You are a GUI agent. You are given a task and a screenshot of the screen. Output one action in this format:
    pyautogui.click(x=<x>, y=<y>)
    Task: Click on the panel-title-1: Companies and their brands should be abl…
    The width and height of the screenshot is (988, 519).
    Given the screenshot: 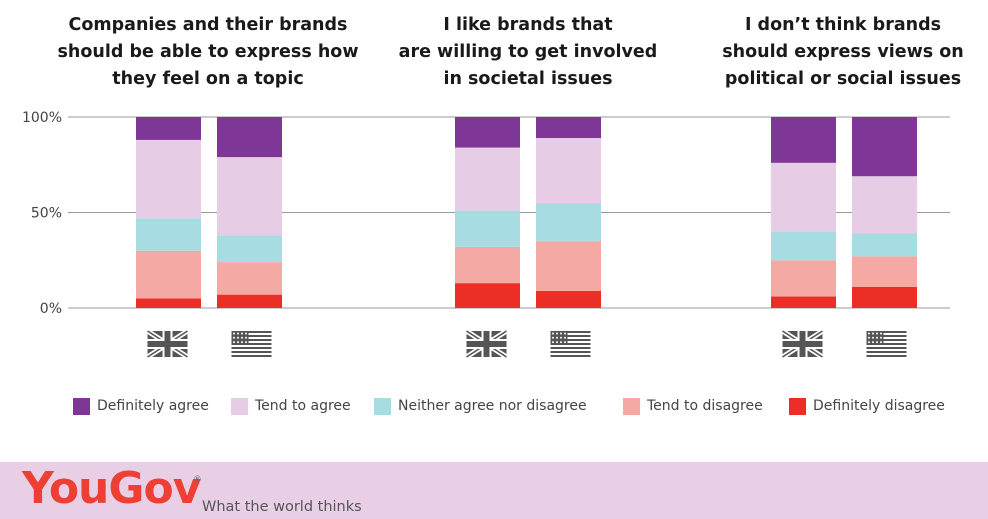 What is the action you would take?
    pyautogui.click(x=208, y=52)
    